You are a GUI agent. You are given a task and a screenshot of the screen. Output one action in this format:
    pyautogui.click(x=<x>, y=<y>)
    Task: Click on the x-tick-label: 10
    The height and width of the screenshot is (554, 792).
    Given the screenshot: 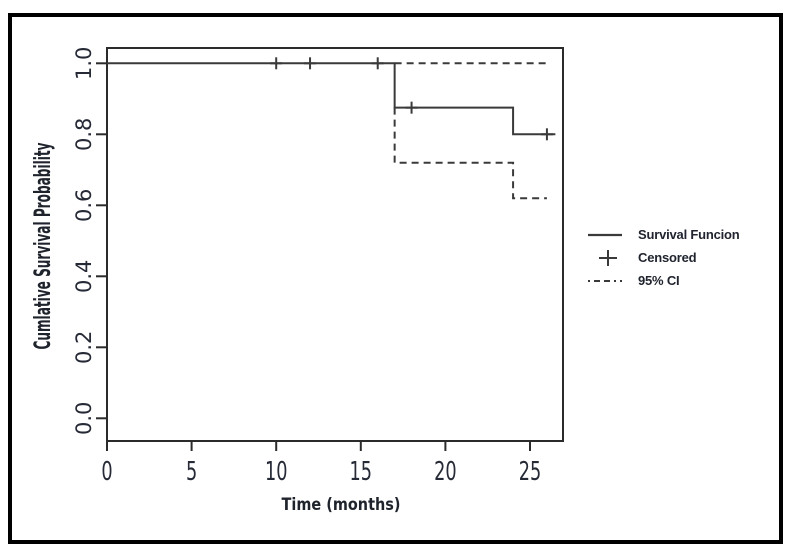 What is the action you would take?
    pyautogui.click(x=276, y=472)
    